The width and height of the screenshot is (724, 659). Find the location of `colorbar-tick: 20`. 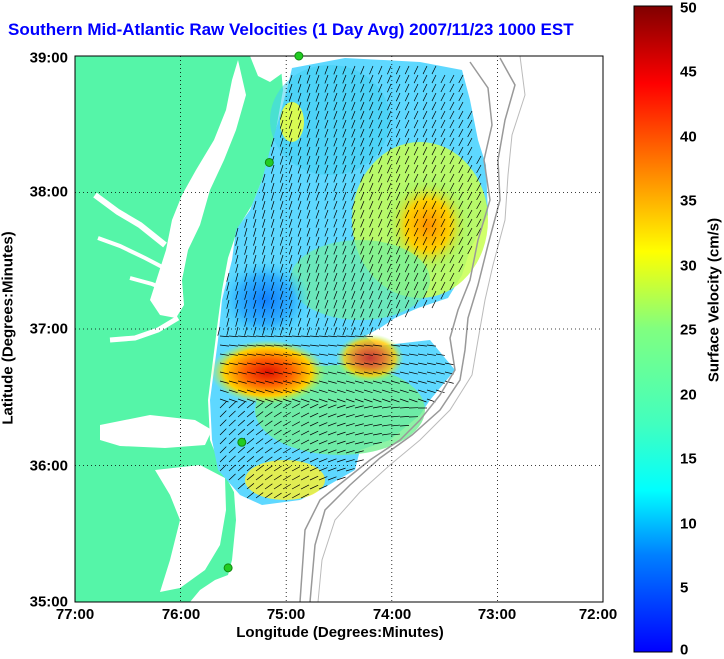

colorbar-tick: 20 is located at coordinates (688, 395).